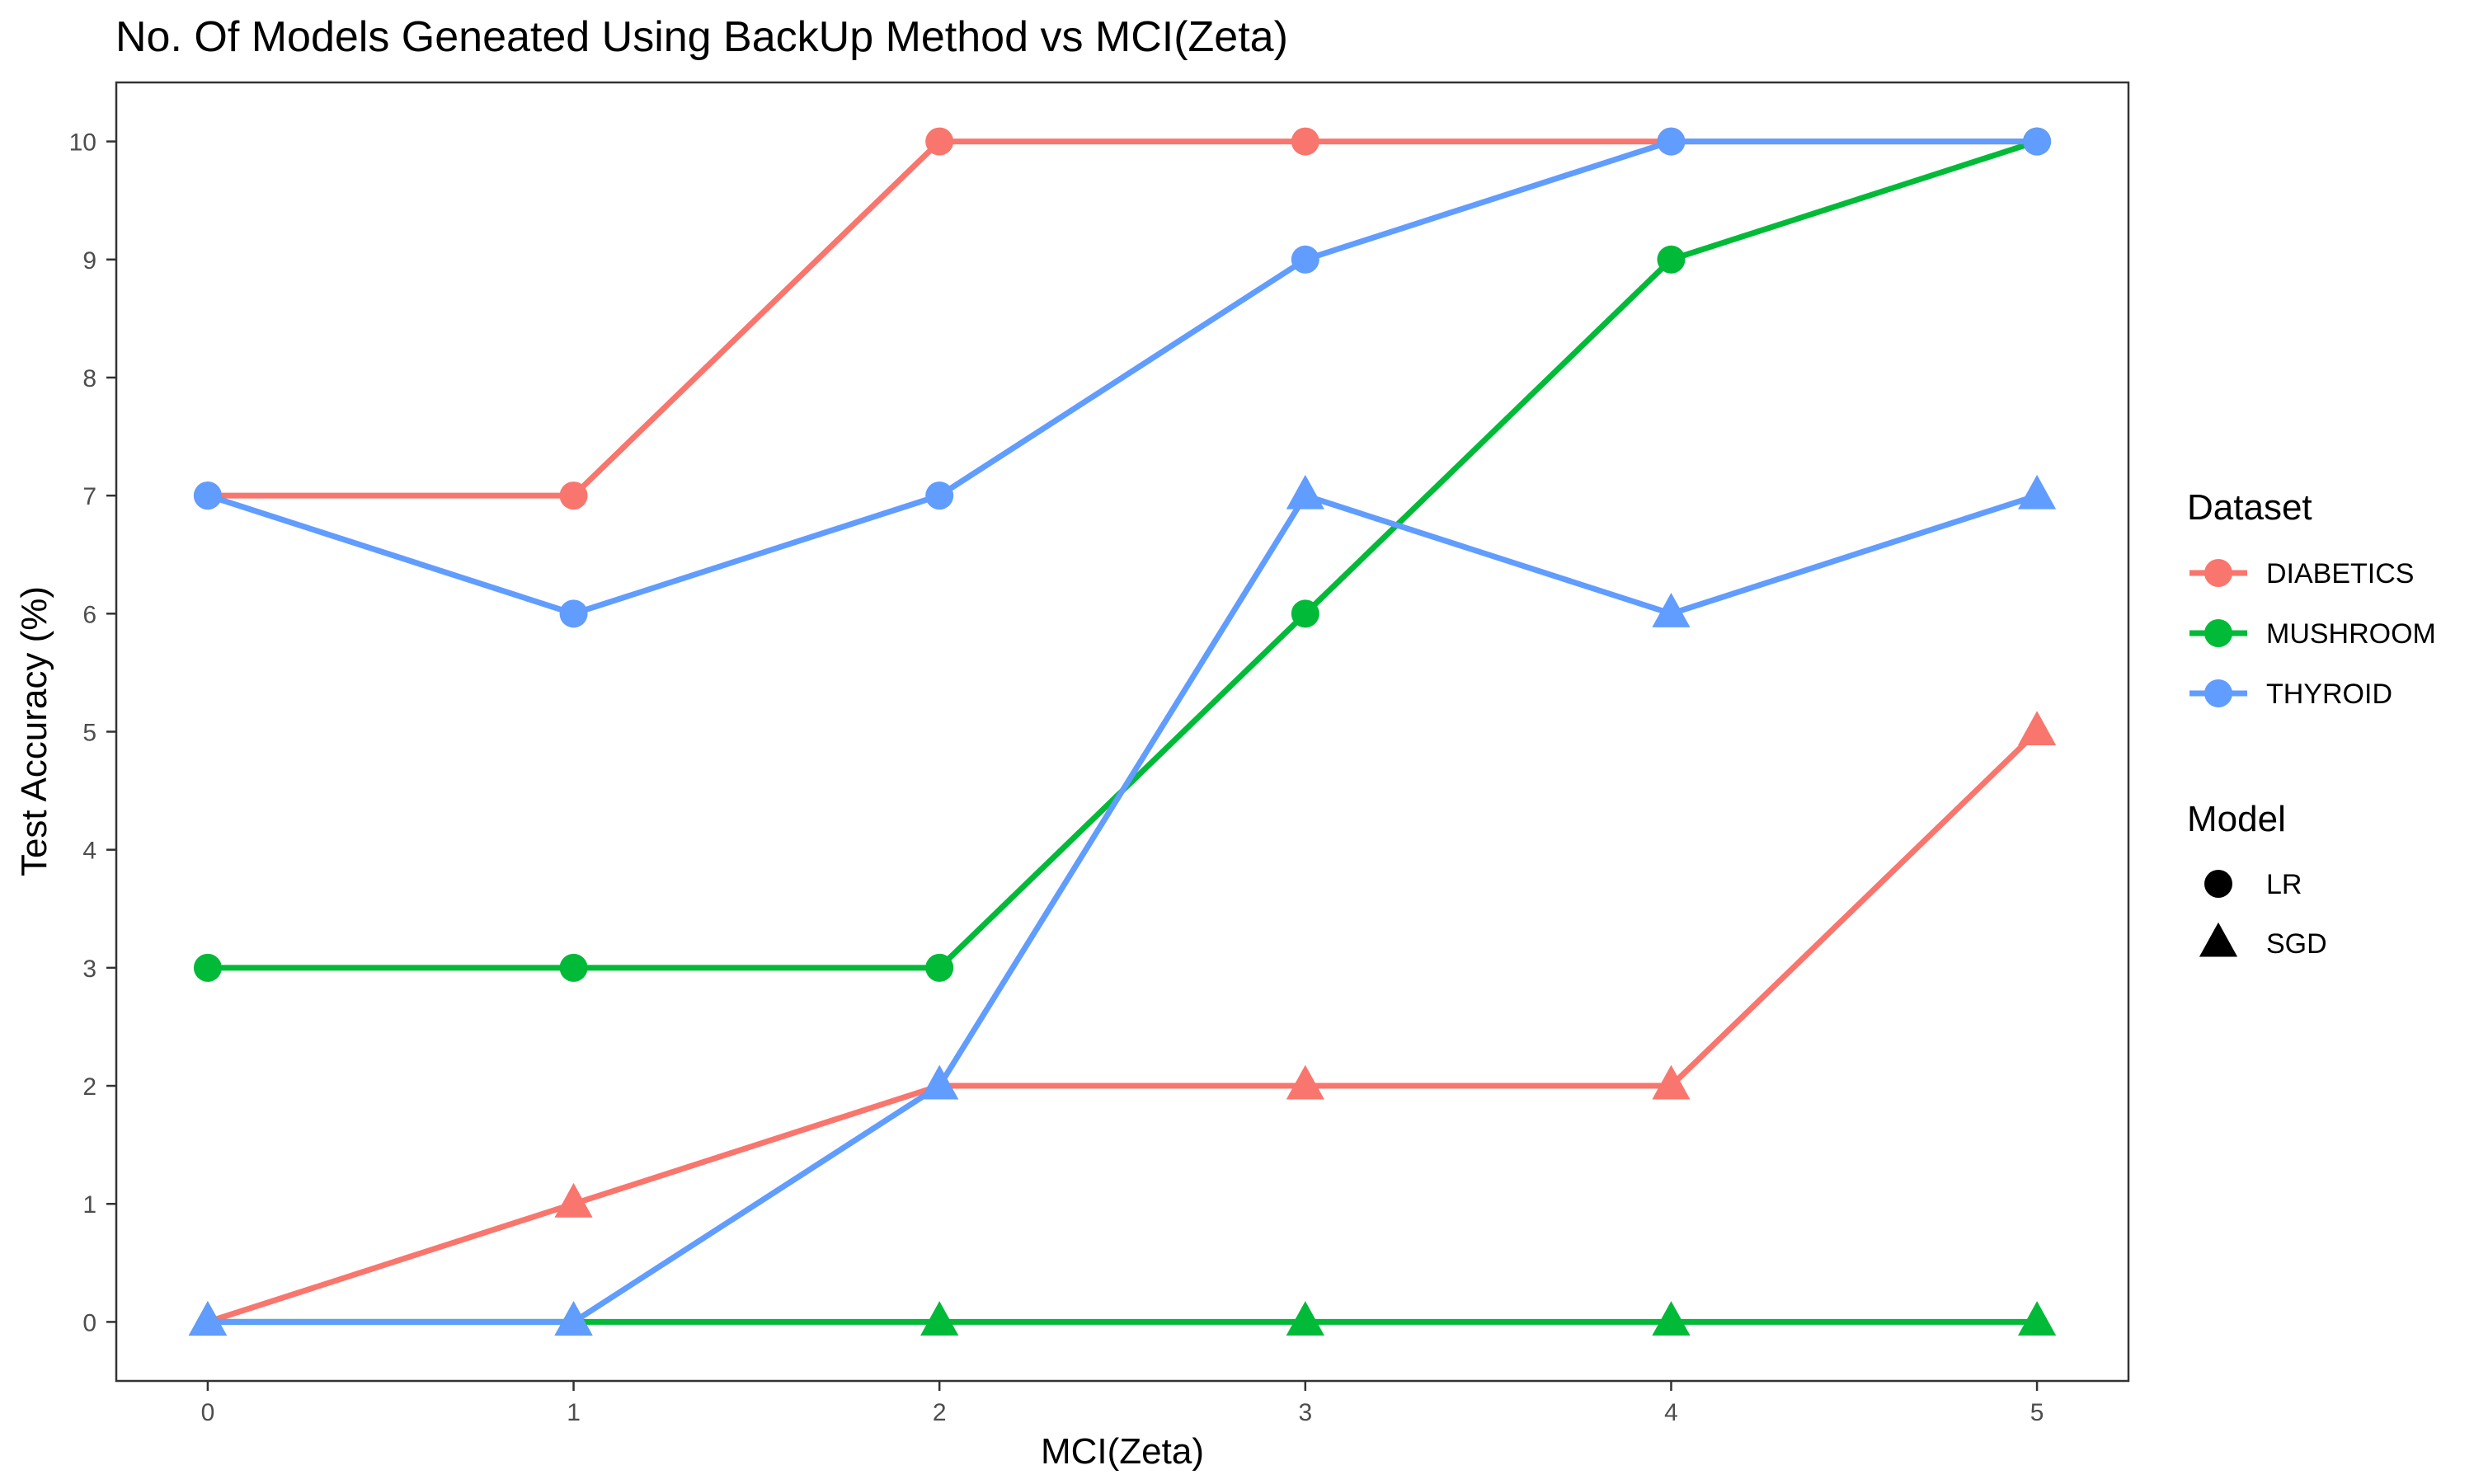 The width and height of the screenshot is (2474, 1484). What do you see at coordinates (1122, 1403) in the screenshot?
I see `x-axis: 0 1 2 3 4 5` at bounding box center [1122, 1403].